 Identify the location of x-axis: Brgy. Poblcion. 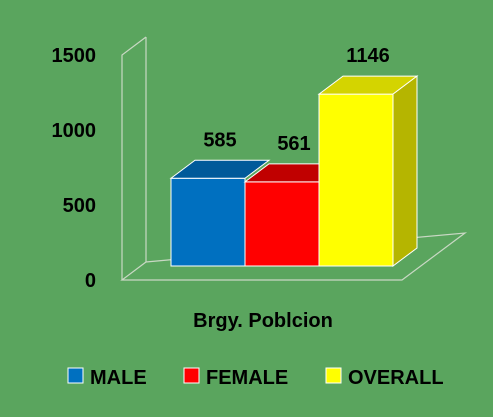
(263, 321).